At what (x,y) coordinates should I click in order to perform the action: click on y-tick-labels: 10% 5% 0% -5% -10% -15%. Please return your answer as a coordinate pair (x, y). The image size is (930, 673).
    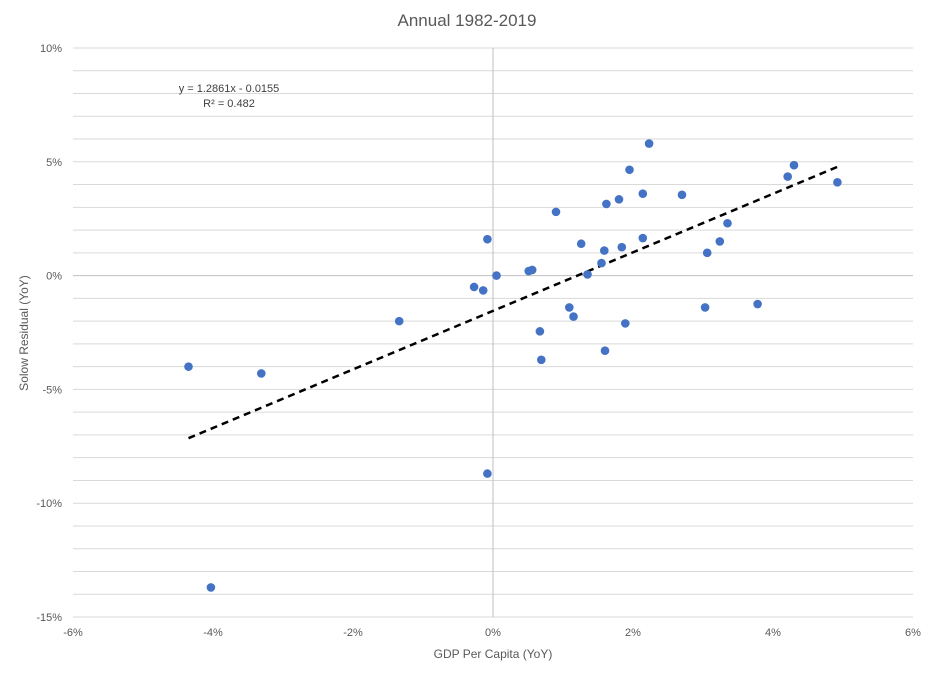
    Looking at the image, I should click on (49, 333).